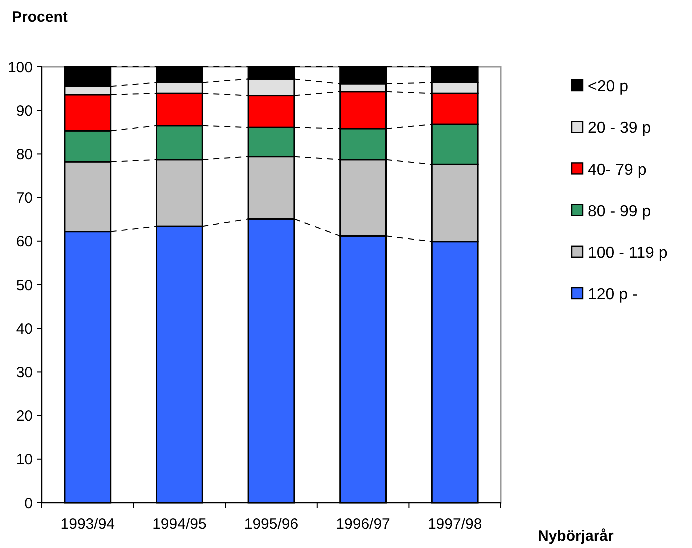 The image size is (692, 548). I want to click on y-tick-label: 70, so click(24, 199).